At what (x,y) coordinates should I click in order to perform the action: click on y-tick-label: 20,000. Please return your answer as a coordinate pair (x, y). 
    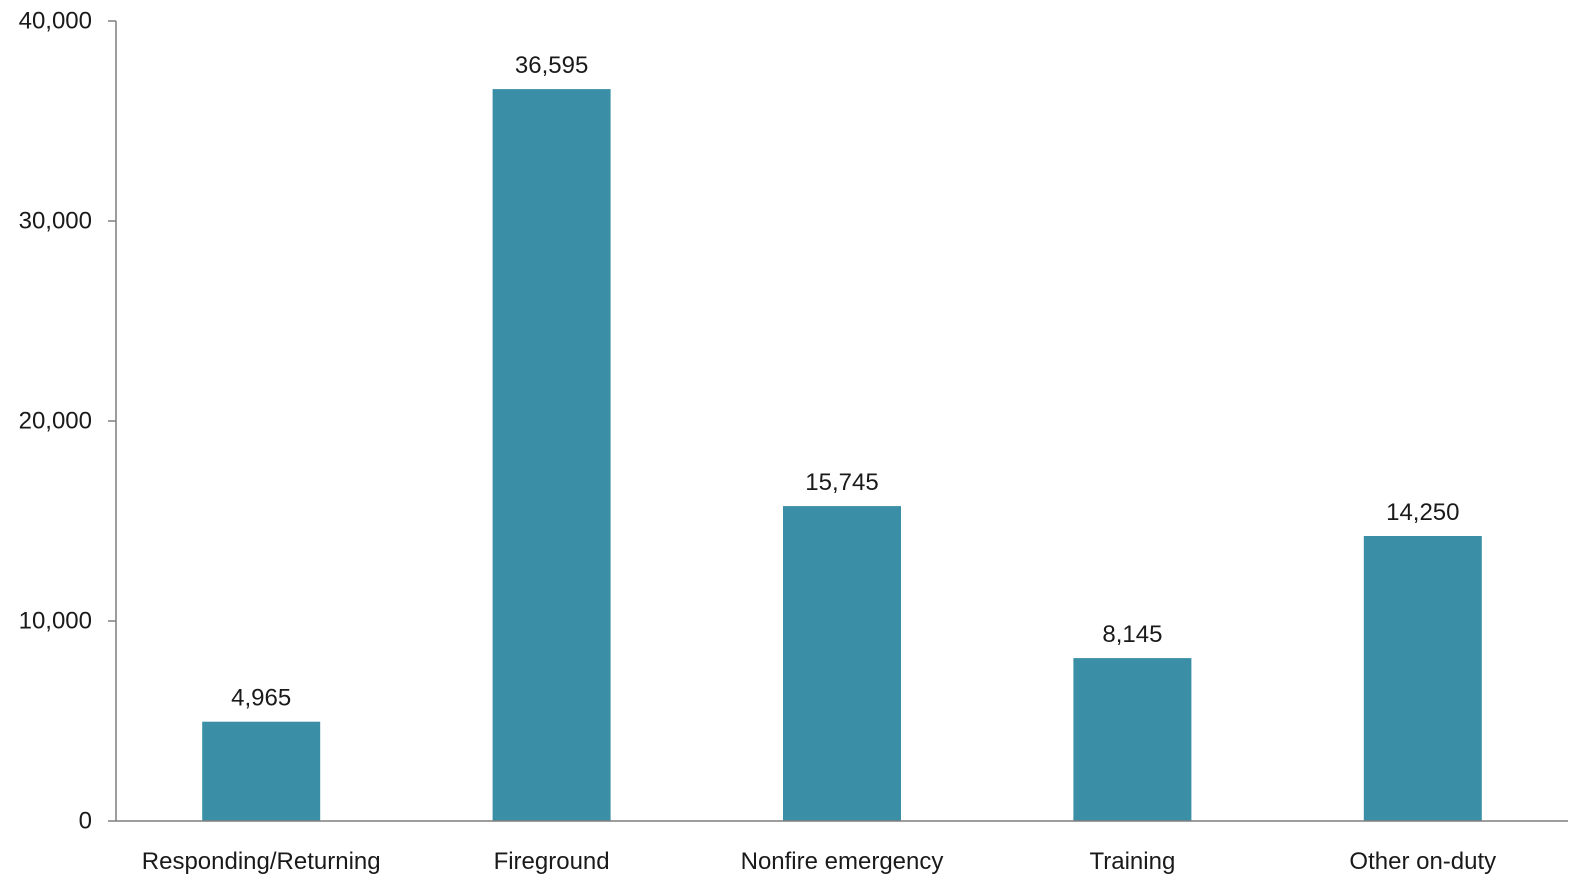
    Looking at the image, I should click on (55, 421).